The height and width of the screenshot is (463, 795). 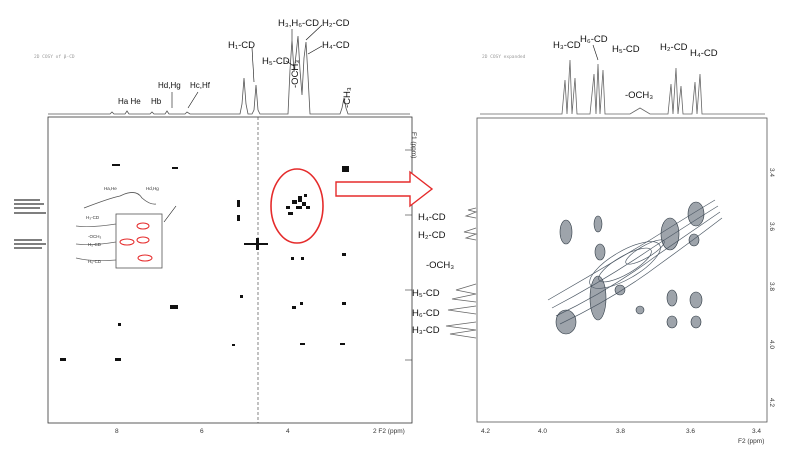 What do you see at coordinates (594, 39) in the screenshot?
I see `top-label-h6: H₆-CD` at bounding box center [594, 39].